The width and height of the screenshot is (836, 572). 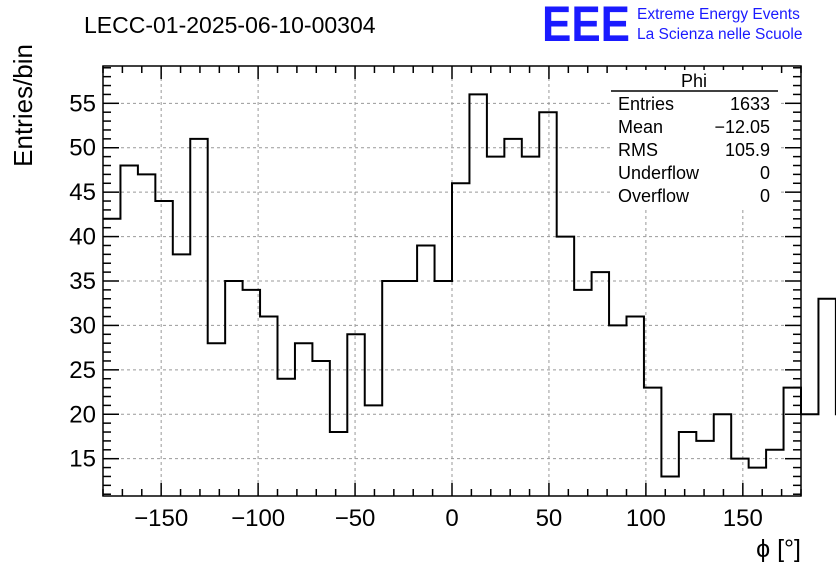 What do you see at coordinates (743, 518) in the screenshot?
I see `x-tick-label: 150` at bounding box center [743, 518].